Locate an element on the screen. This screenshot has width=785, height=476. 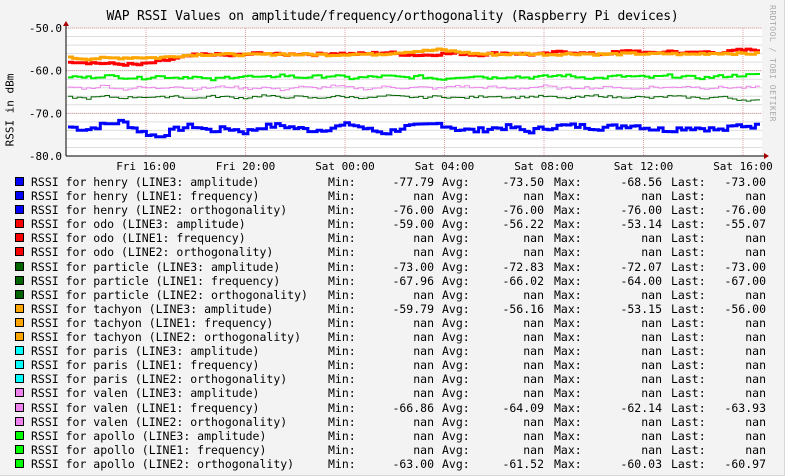
legend-label: RSSI for odo (LINE3: amplitude) is located at coordinates (138, 224).